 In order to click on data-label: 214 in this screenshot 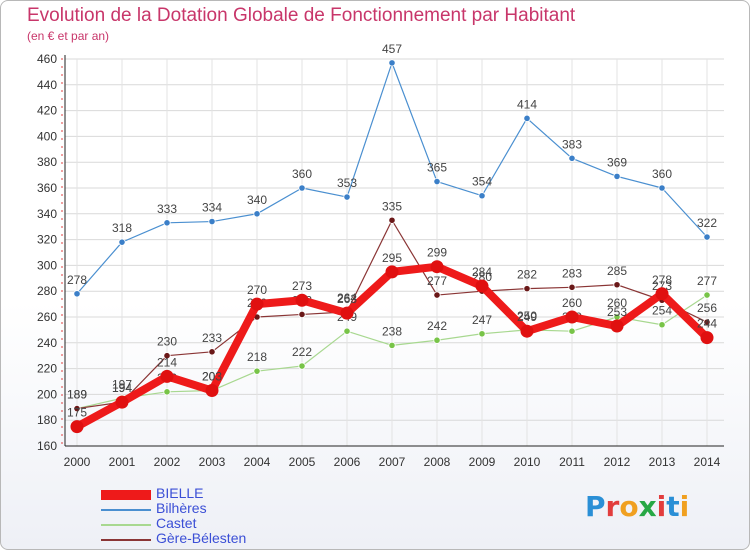, I will do `click(167, 362)`.